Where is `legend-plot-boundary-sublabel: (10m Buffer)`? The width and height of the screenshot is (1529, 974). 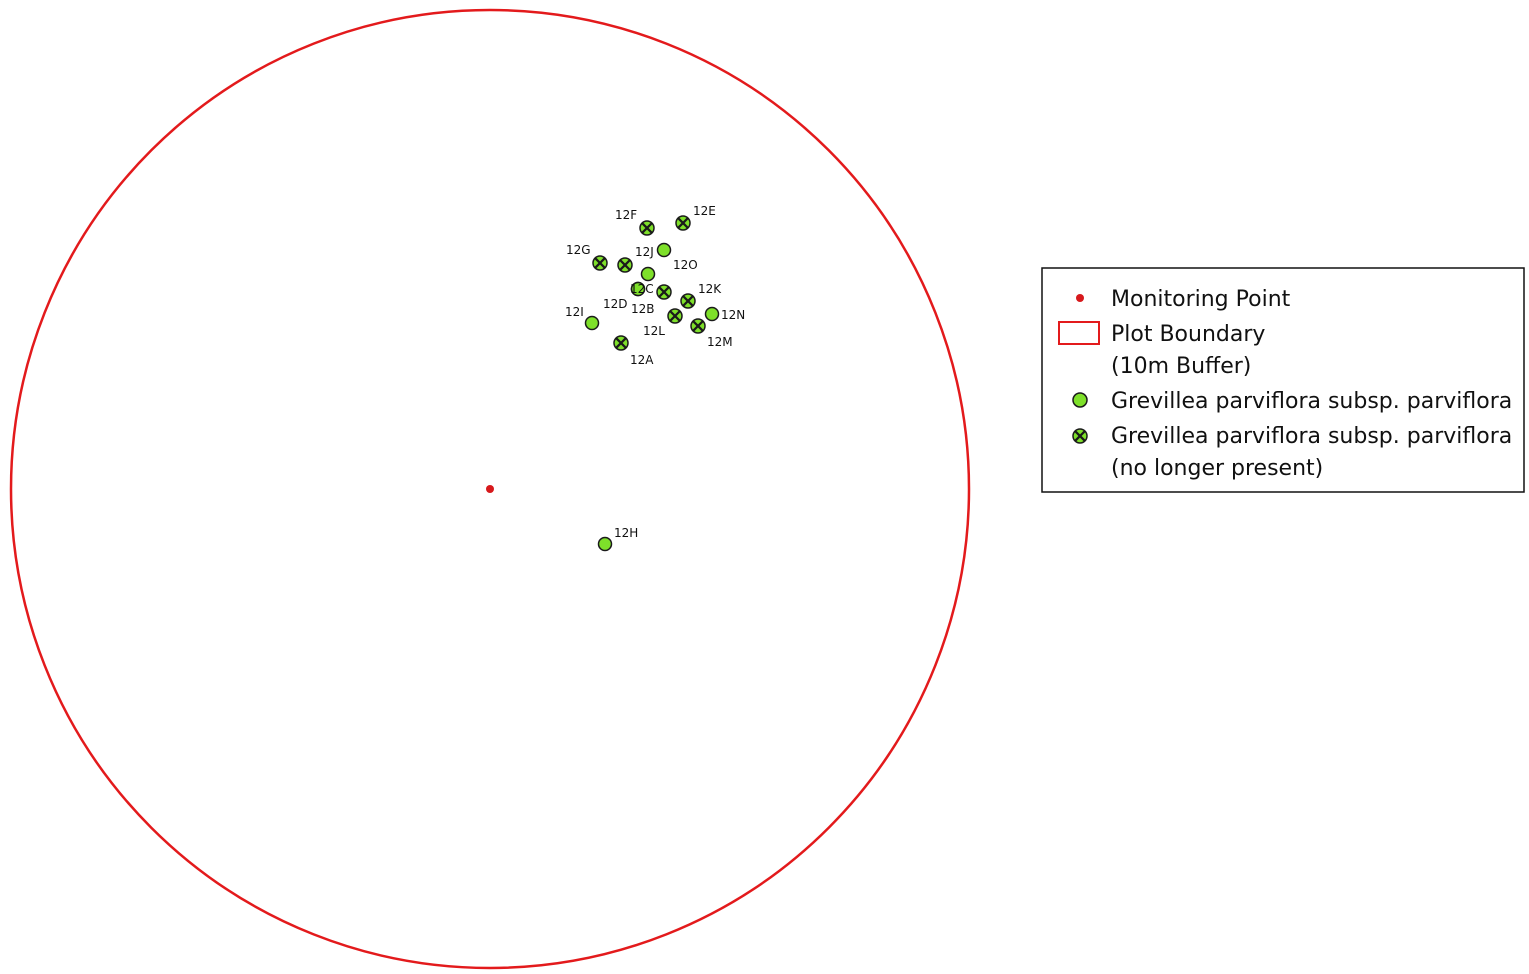
legend-plot-boundary-sublabel: (10m Buffer) is located at coordinates (1181, 366).